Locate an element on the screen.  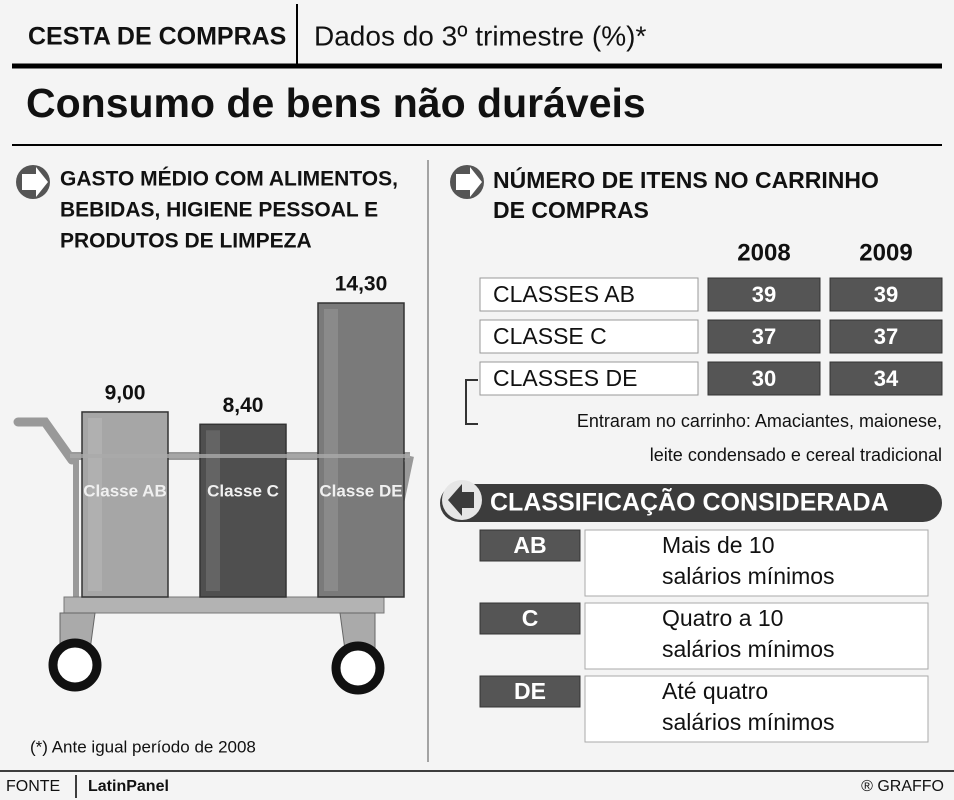
category-label: Classe C is located at coordinates (243, 490).